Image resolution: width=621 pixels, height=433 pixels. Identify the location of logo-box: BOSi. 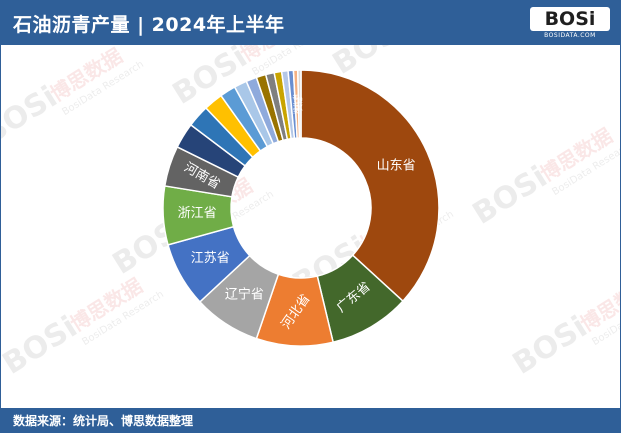
(570, 19).